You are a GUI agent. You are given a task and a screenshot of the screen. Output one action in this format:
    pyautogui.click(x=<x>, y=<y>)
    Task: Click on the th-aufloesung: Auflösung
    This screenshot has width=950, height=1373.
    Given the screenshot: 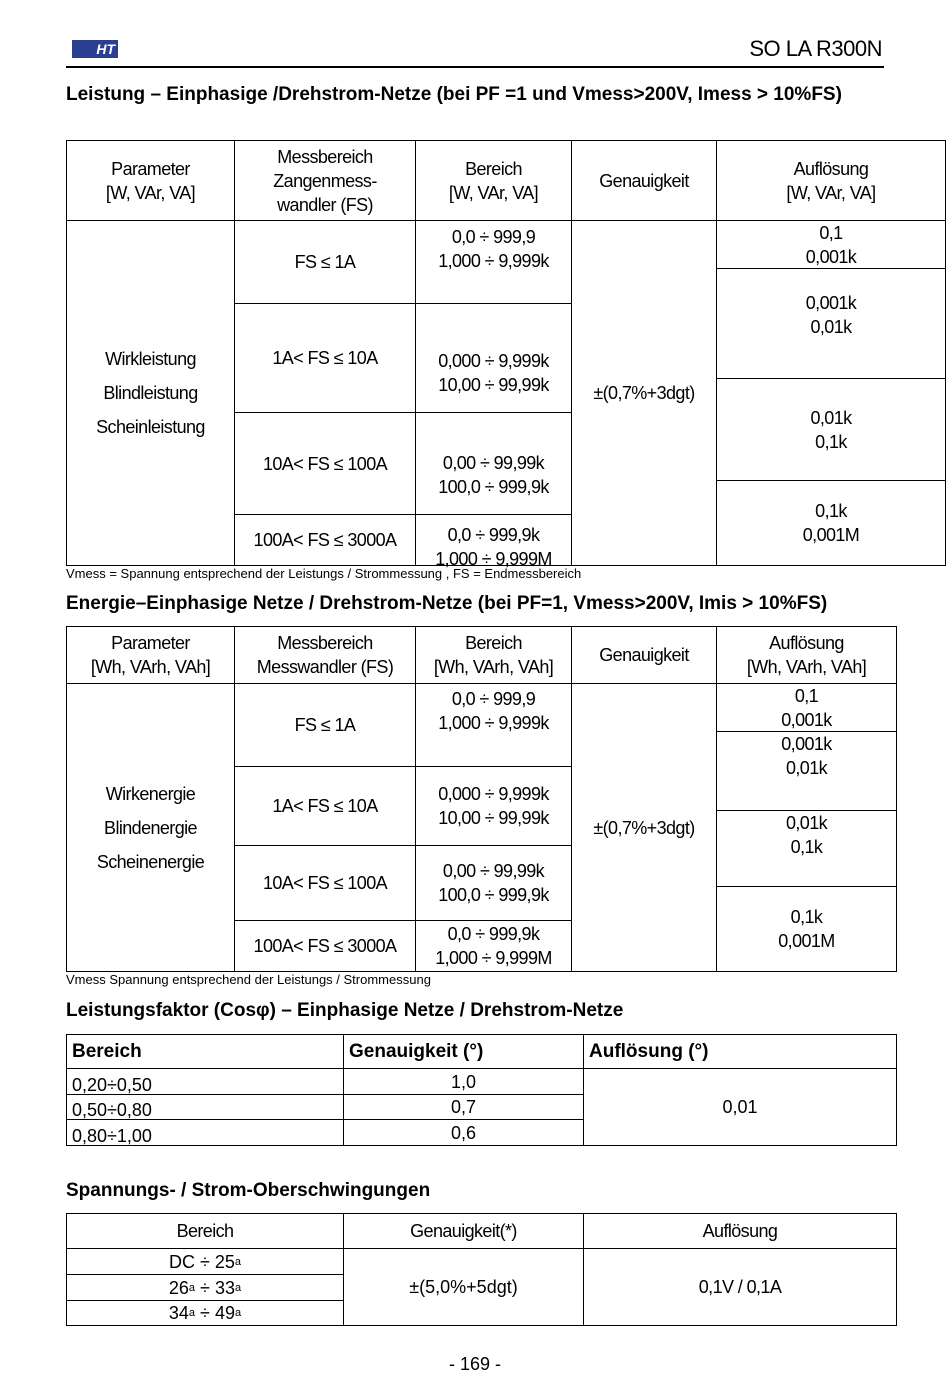 What is the action you would take?
    pyautogui.click(x=740, y=1231)
    